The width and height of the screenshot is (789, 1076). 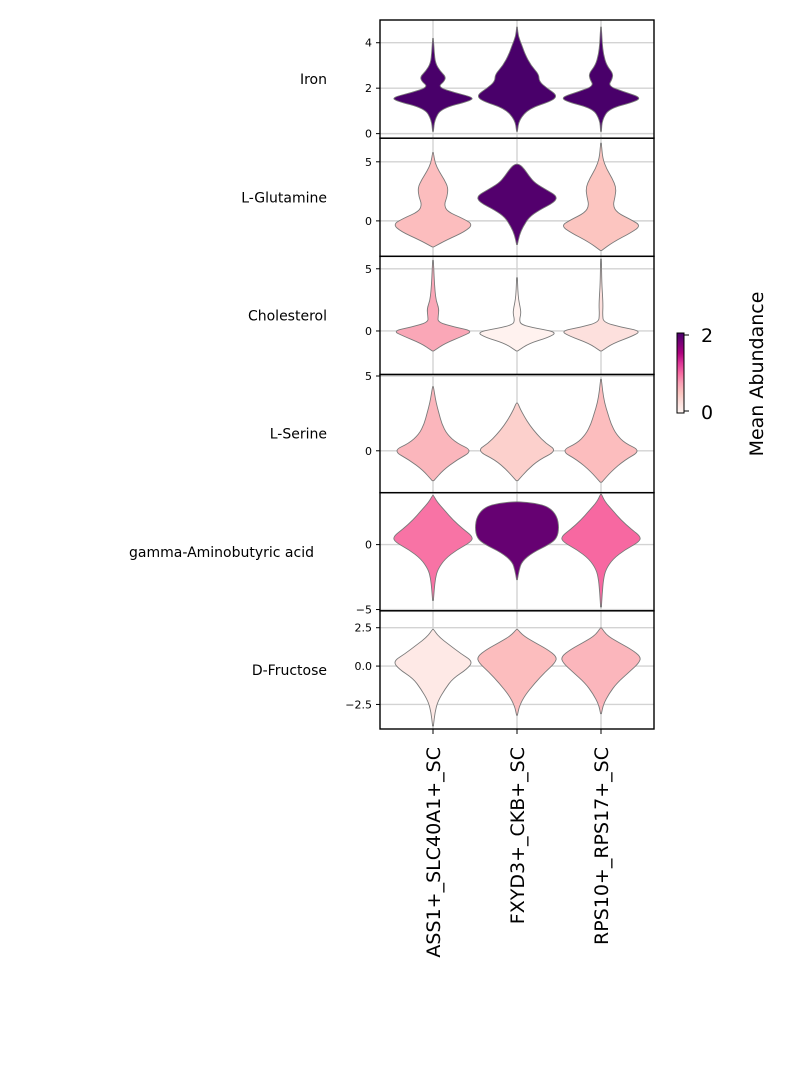 I want to click on violin-gamma-aminobutyric-acid-rps10-rps17-sc, so click(x=601, y=550).